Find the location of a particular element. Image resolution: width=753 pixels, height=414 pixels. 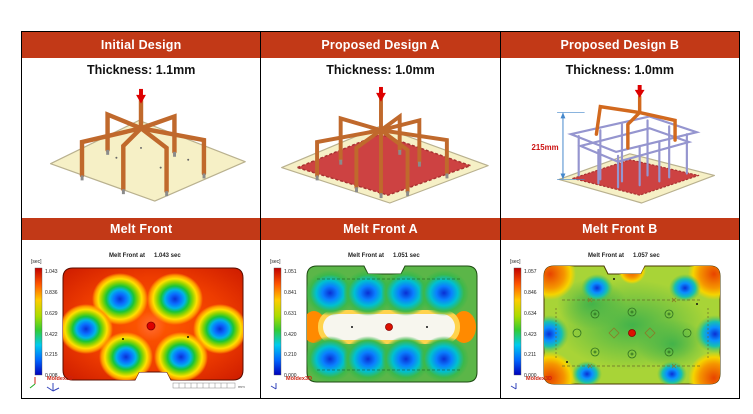

header-initial-design: Initial Design is located at coordinates (141, 45).